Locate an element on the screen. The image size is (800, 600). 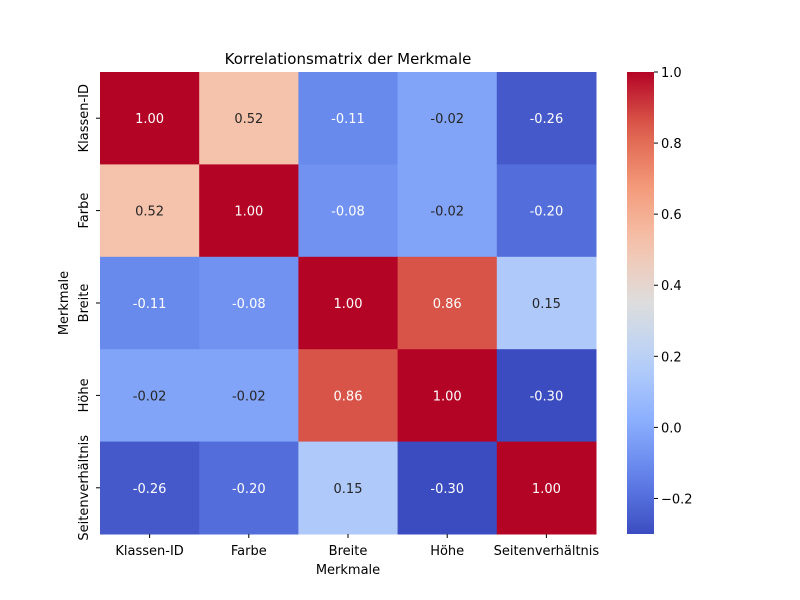
y-tick-label: Seitenverhältnis is located at coordinates (84, 488).